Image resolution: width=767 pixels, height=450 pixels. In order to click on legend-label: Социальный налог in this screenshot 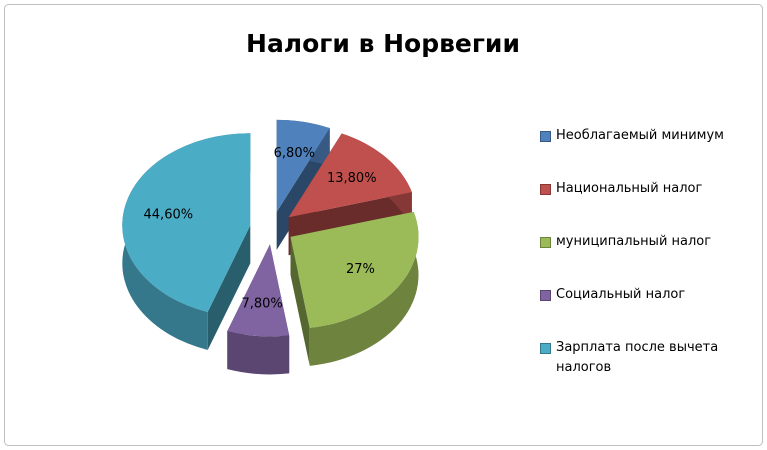, I will do `click(621, 294)`.